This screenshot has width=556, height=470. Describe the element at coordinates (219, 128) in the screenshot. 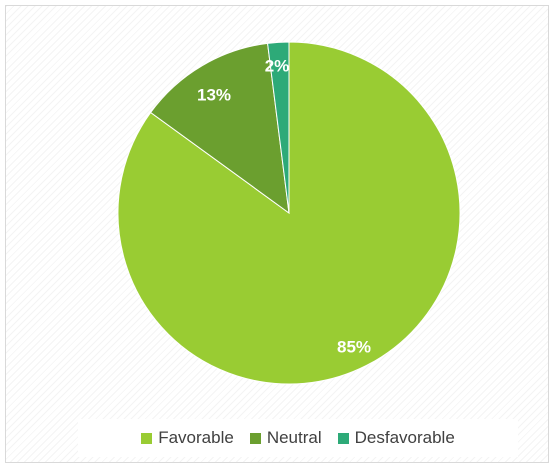

I see `pie-slice-neutral` at that location.